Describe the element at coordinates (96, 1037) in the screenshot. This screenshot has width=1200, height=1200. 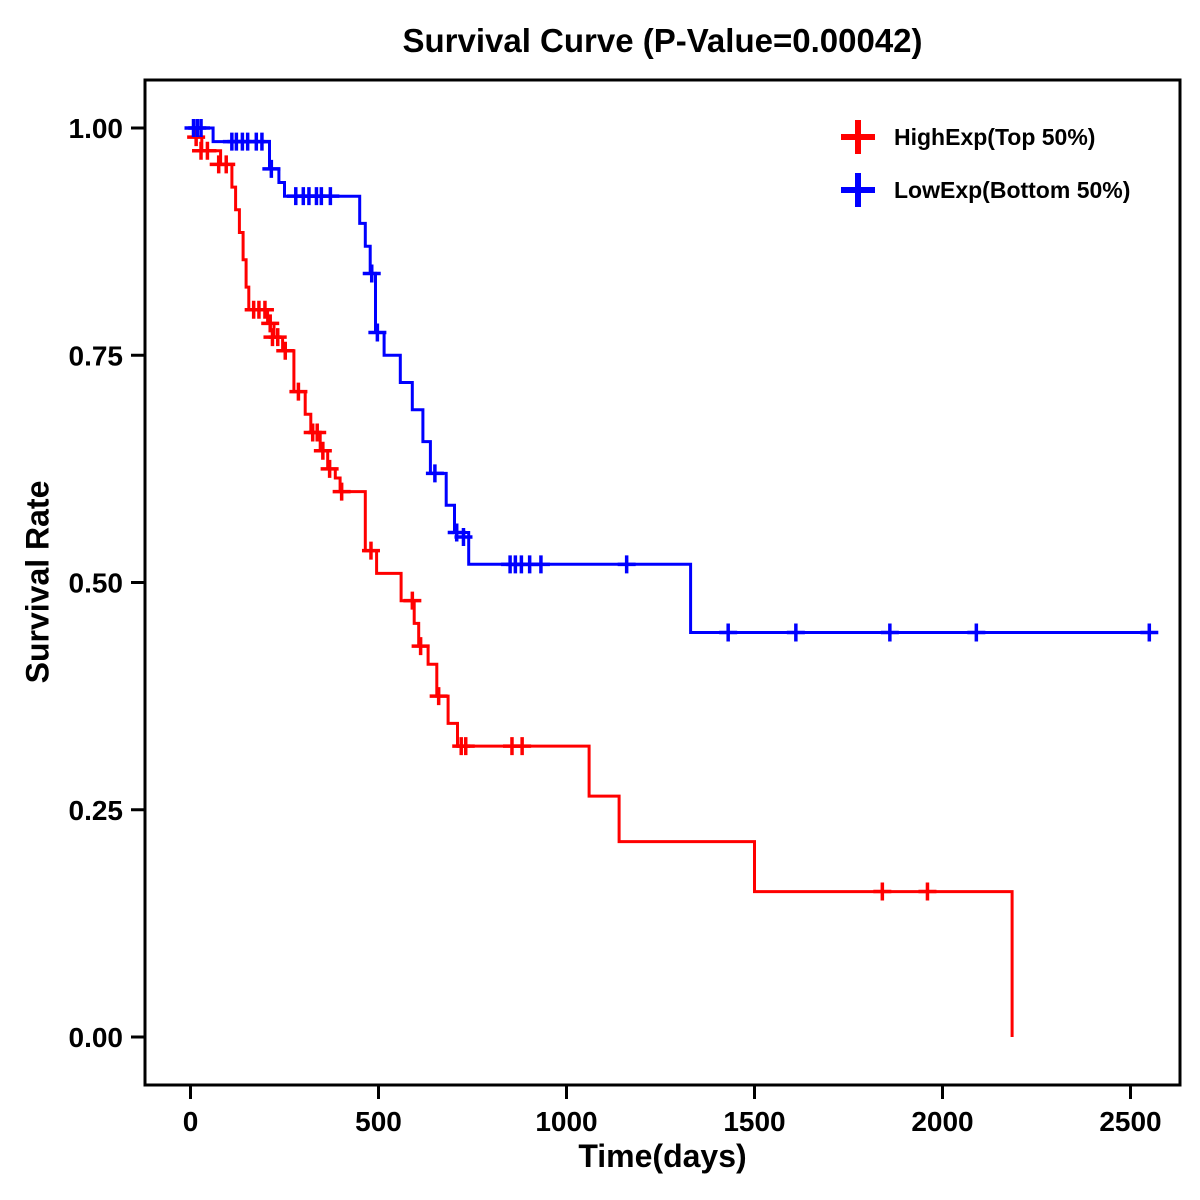
I see `y-tick-label: 0.00` at that location.